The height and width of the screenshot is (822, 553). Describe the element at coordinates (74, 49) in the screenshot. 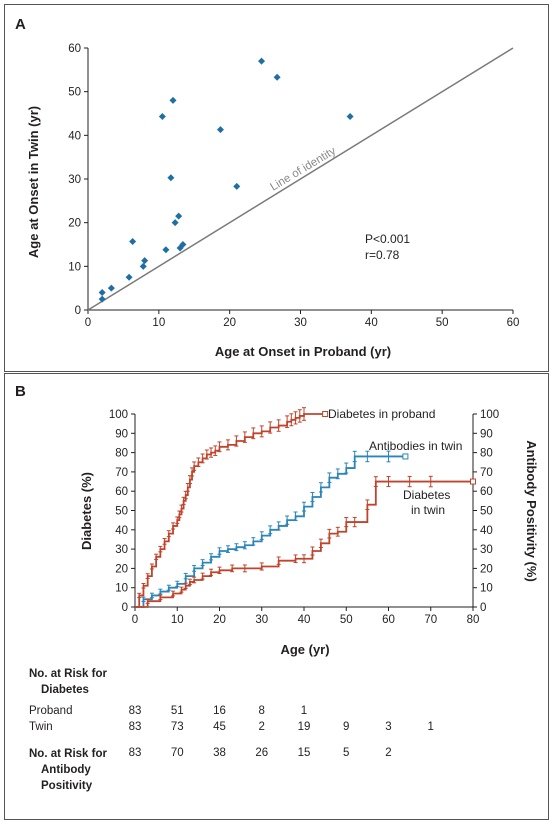

I see `y-tick-label-a: 60` at that location.